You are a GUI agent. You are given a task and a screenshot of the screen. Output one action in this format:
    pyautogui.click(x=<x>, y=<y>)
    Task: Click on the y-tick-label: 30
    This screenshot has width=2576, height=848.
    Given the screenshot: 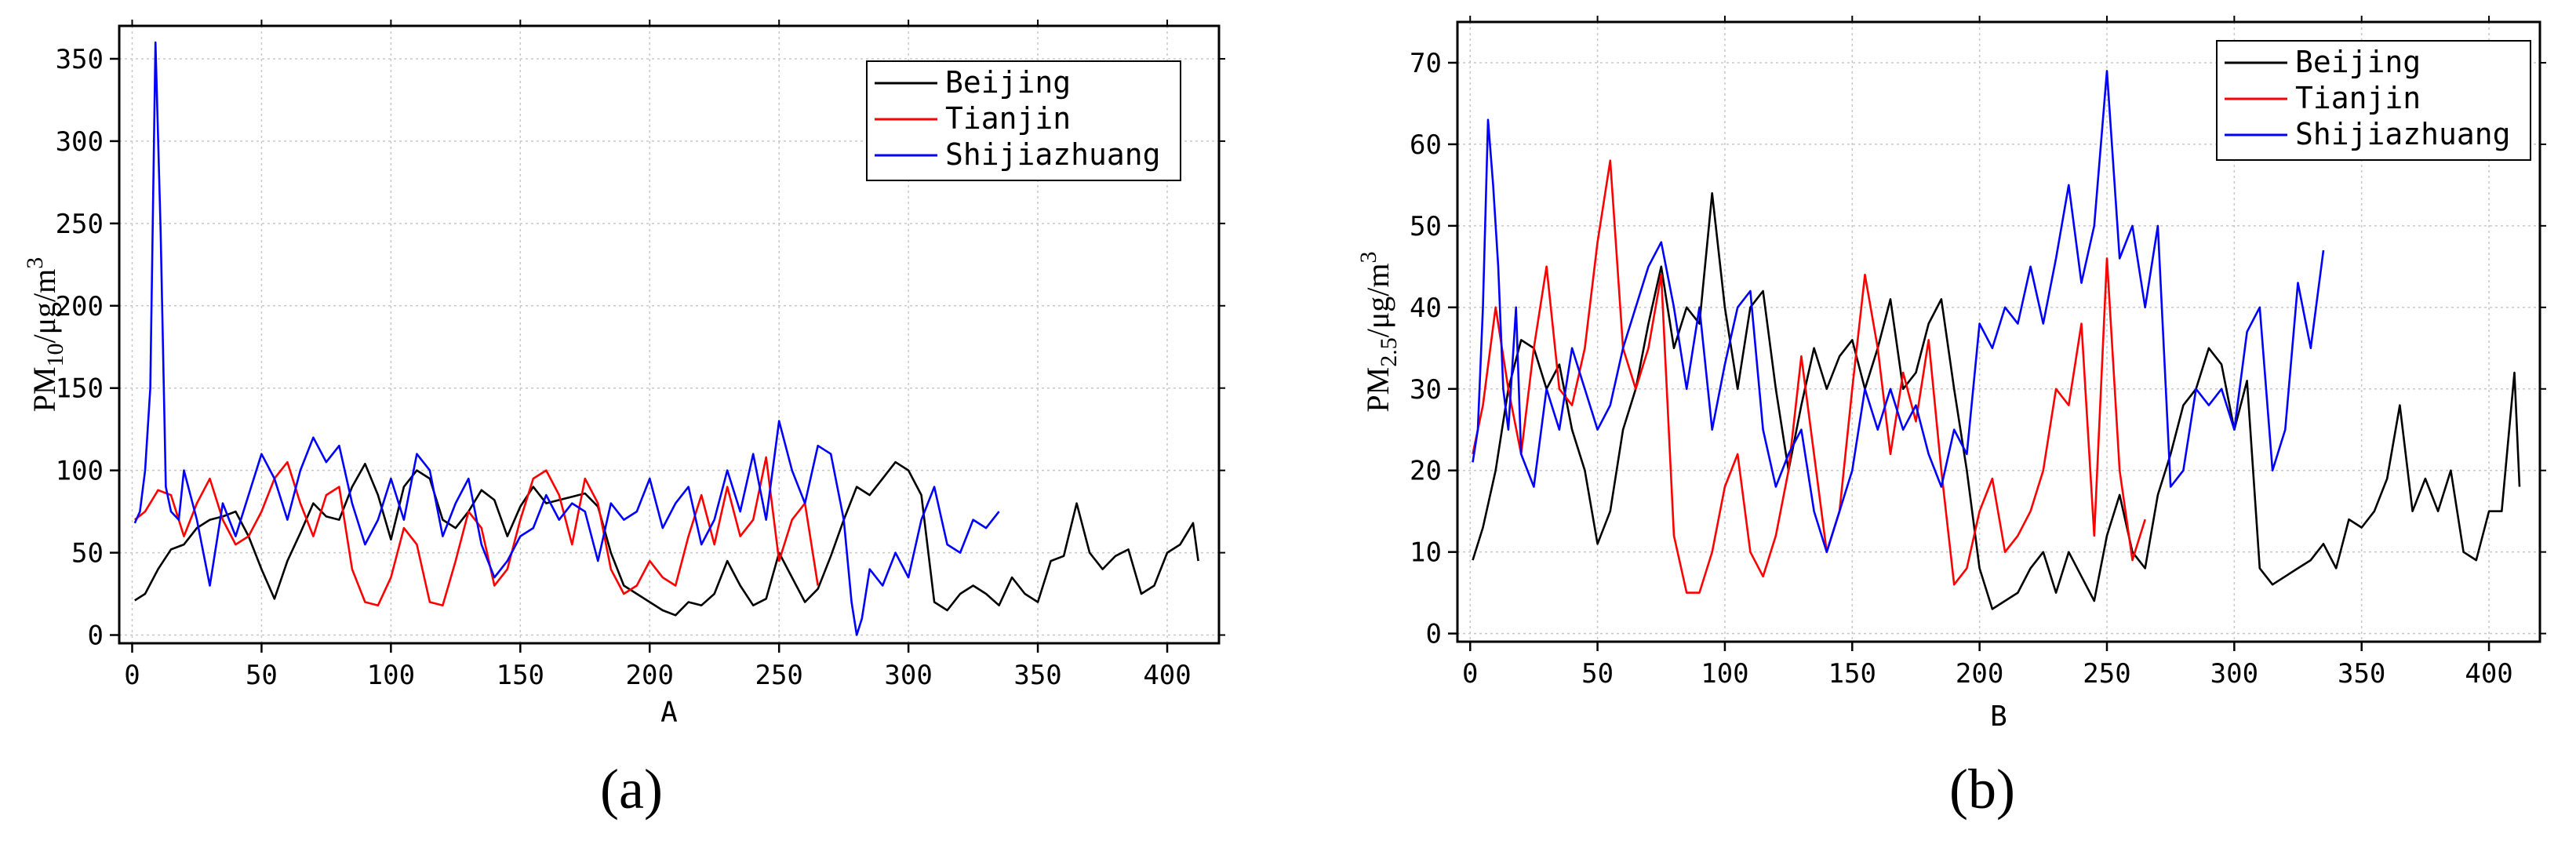 What is the action you would take?
    pyautogui.click(x=1426, y=390)
    